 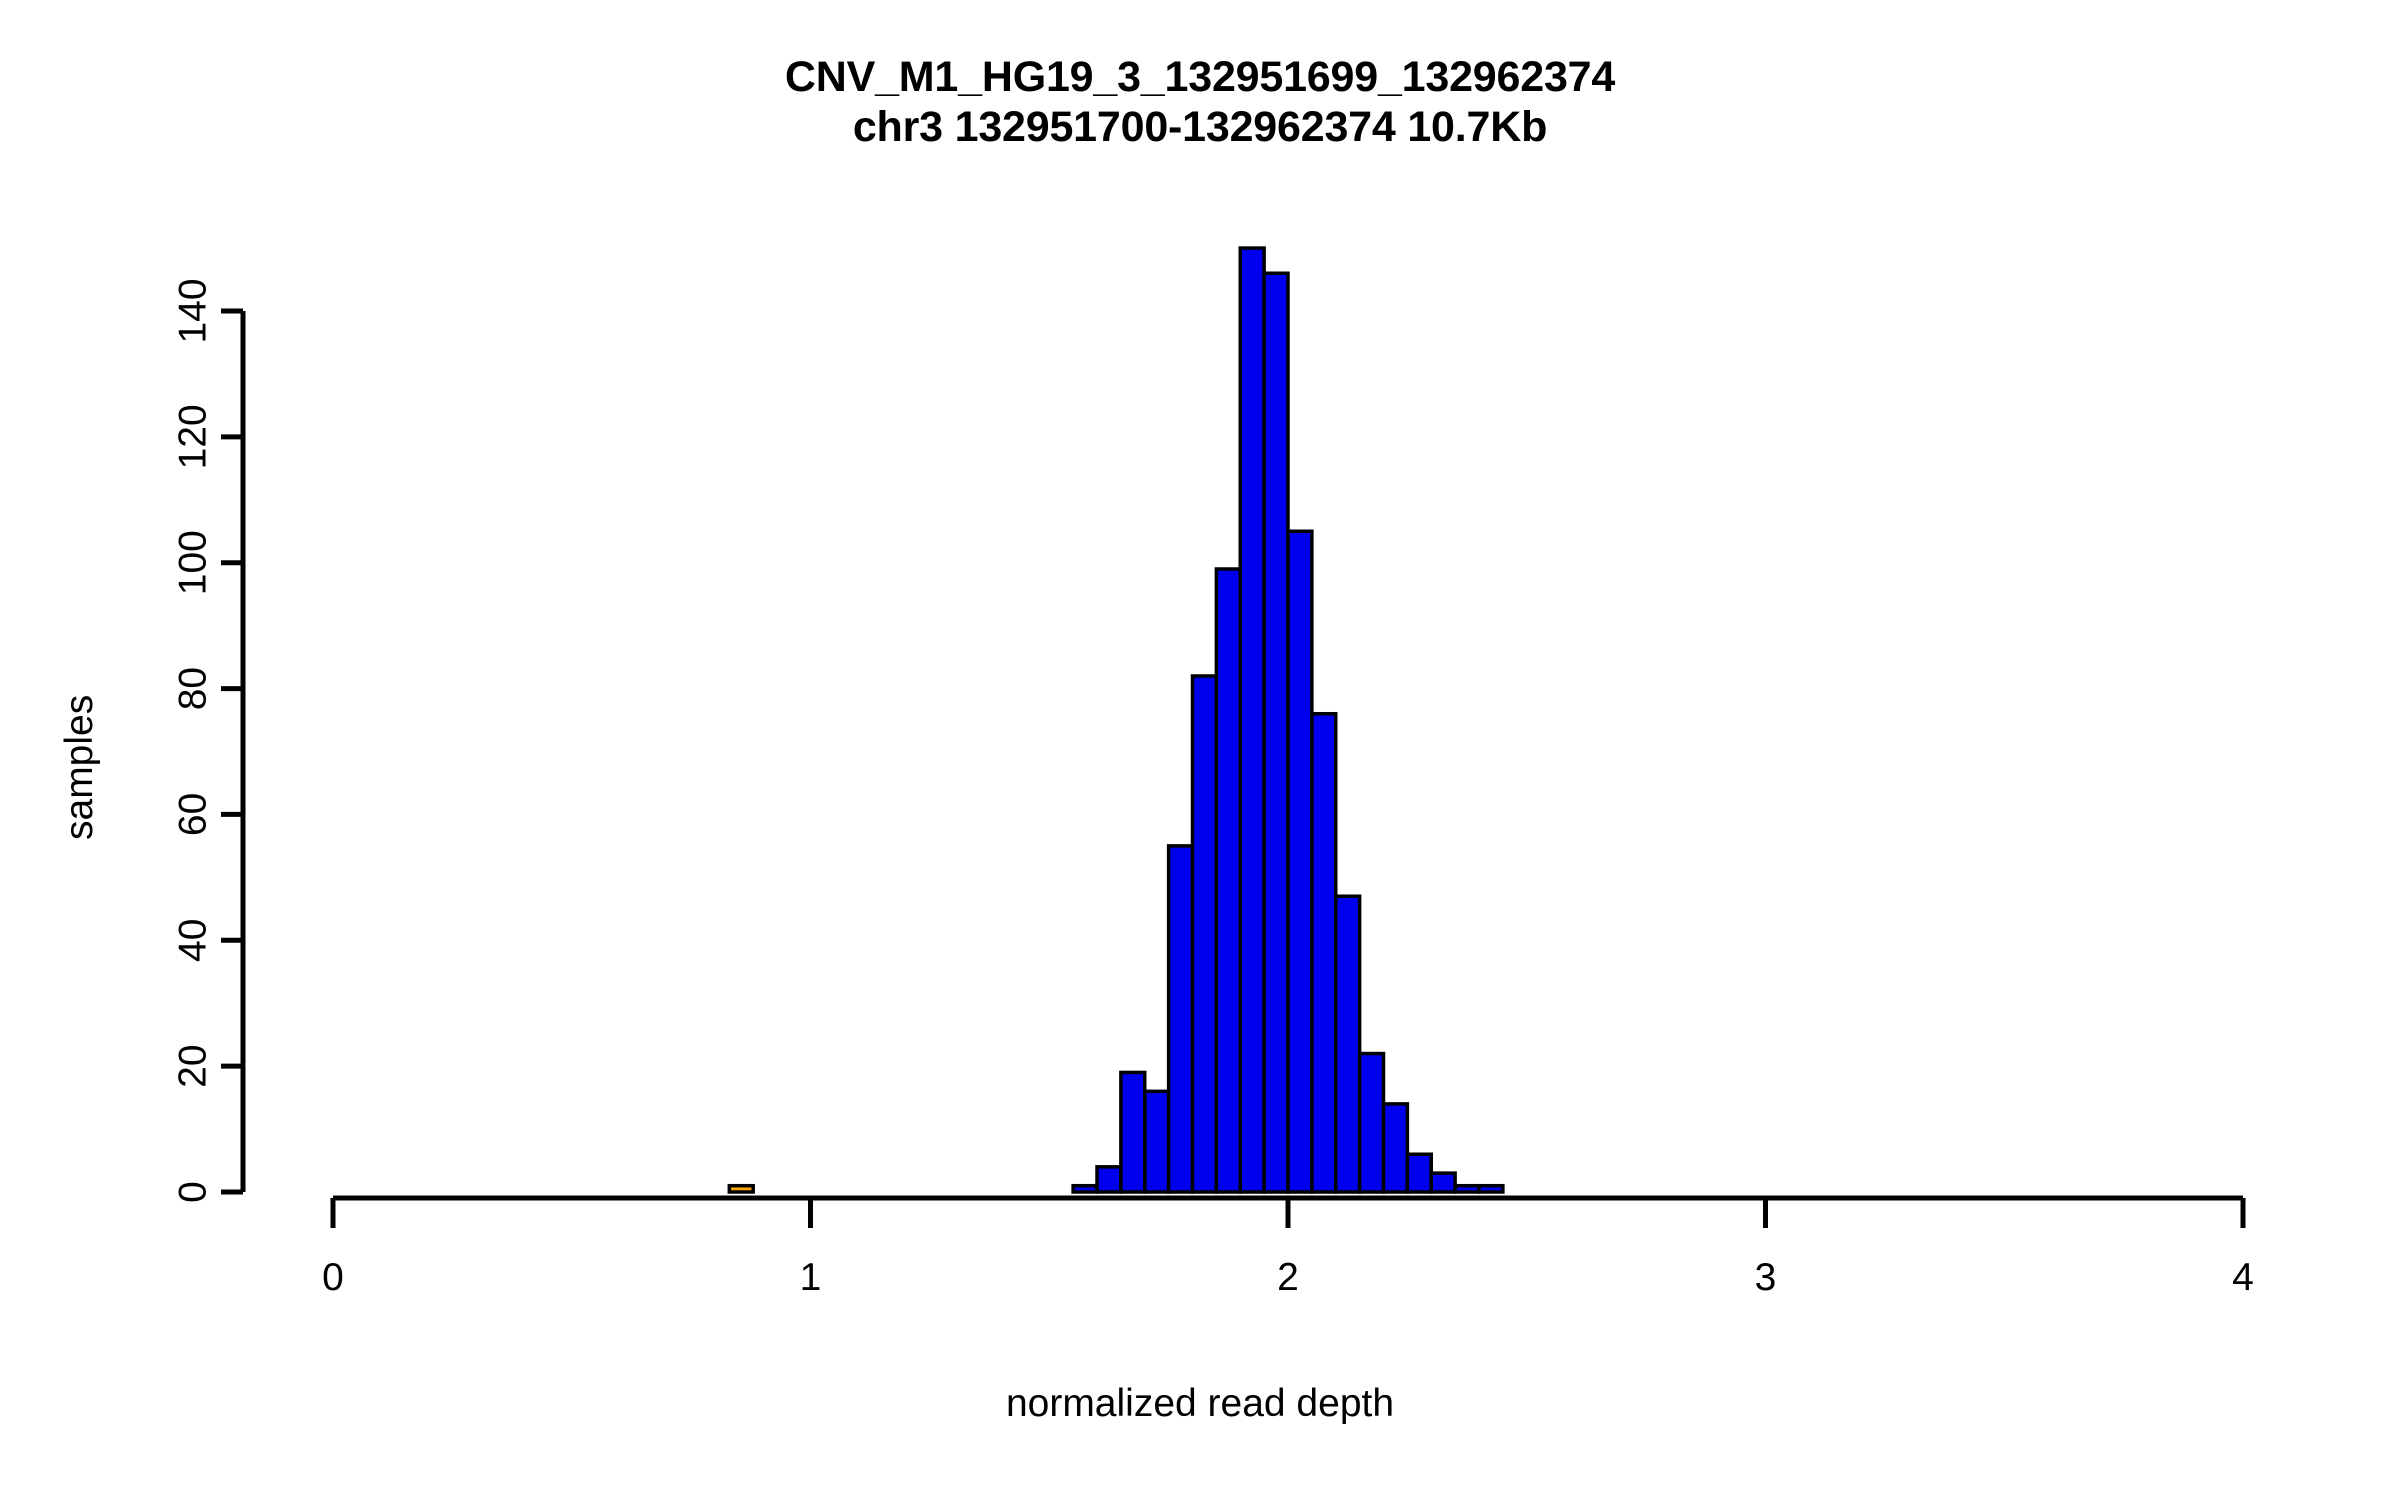 What do you see at coordinates (192, 1065) in the screenshot?
I see `y-tick-label: 20` at bounding box center [192, 1065].